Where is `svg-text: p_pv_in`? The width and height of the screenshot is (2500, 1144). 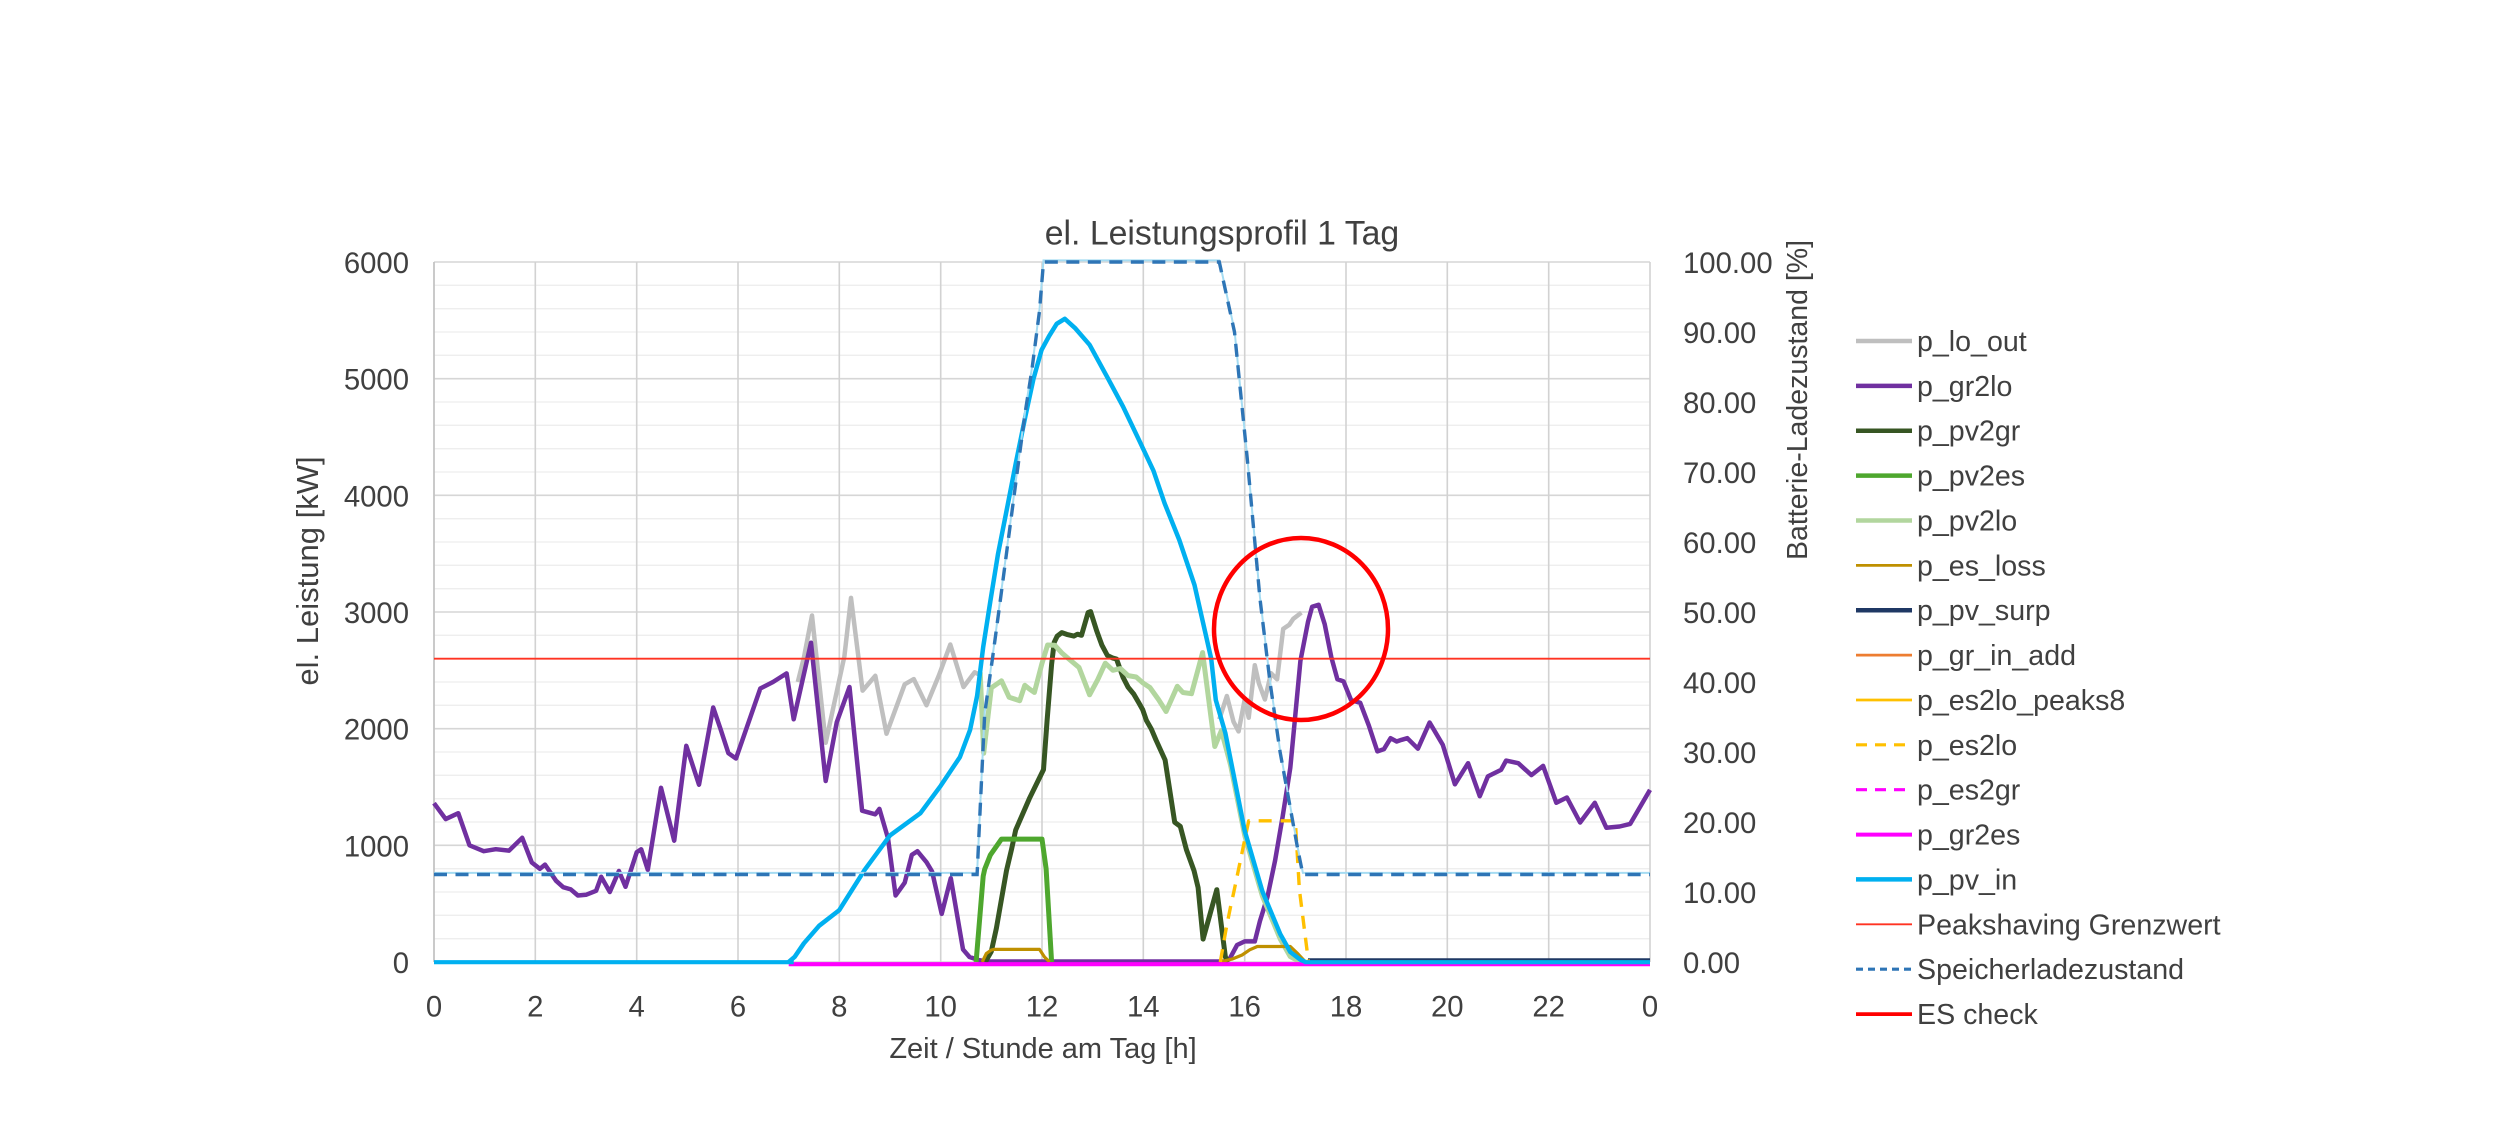
svg-text: p_pv_in is located at coordinates (1967, 880).